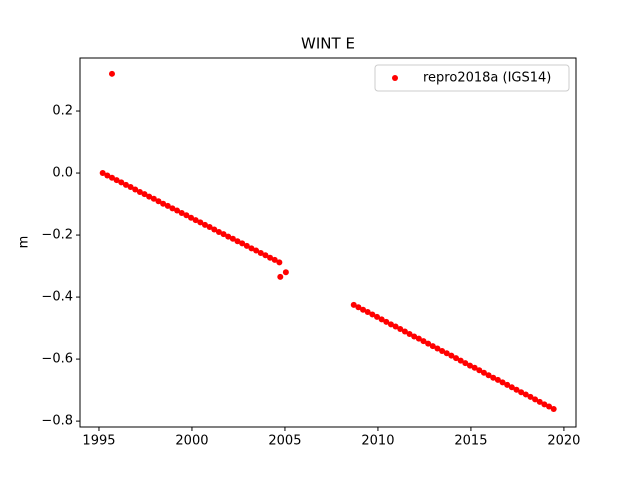 This screenshot has height=480, width=640. What do you see at coordinates (470, 441) in the screenshot?
I see `x-tick-label: 2015` at bounding box center [470, 441].